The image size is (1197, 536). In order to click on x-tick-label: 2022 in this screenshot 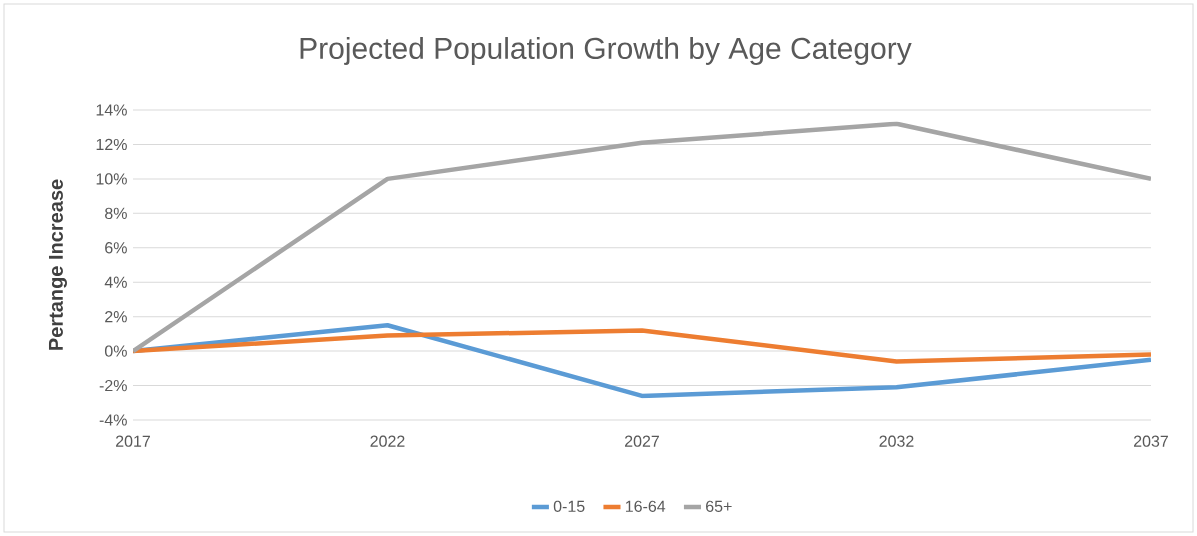, I will do `click(387, 441)`.